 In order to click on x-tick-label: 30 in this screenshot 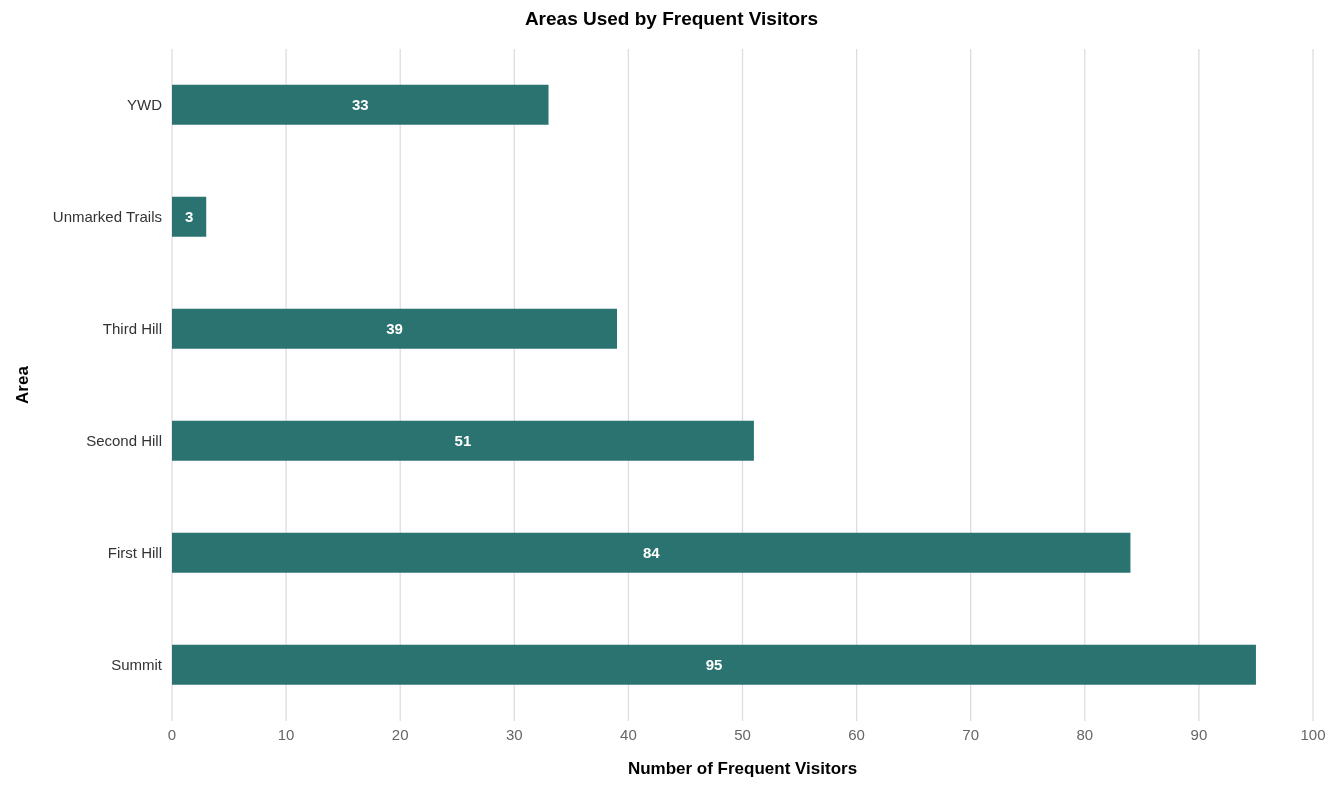, I will do `click(514, 734)`.